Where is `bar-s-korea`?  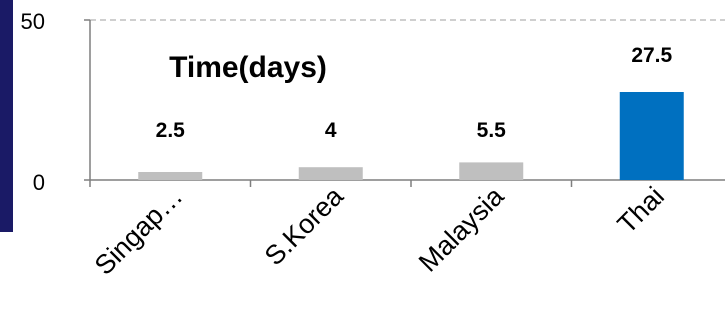 bar-s-korea is located at coordinates (330, 173).